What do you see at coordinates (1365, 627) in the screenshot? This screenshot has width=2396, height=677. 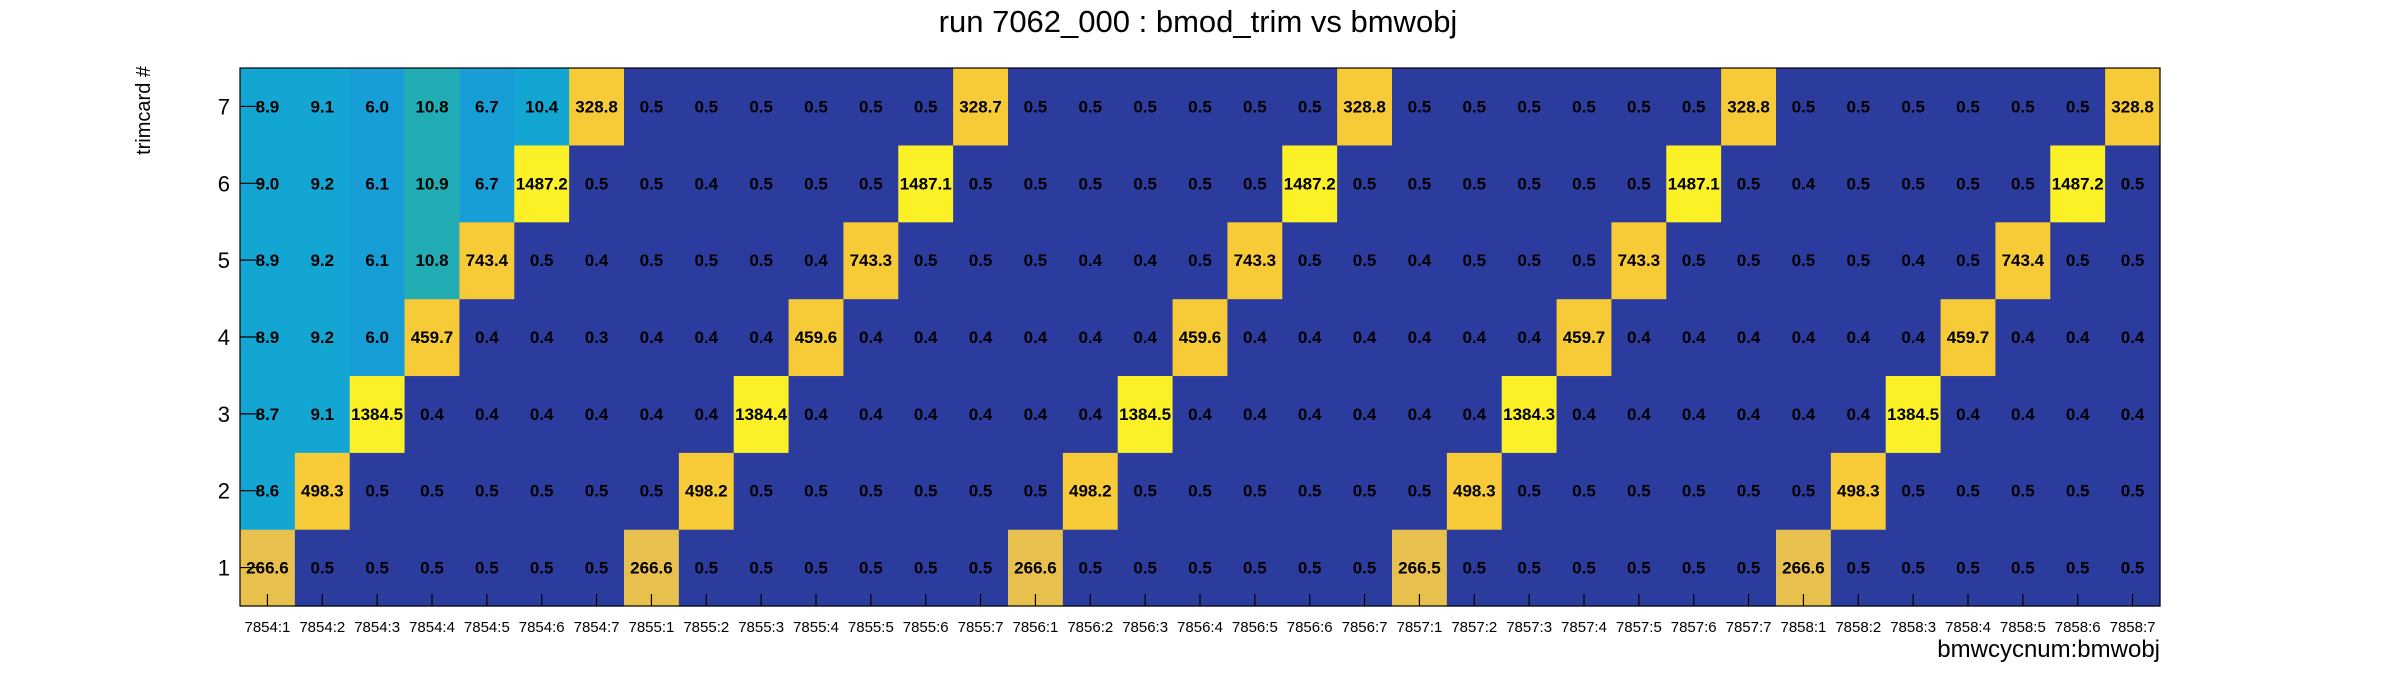 I see `x-tick-label: 7856:7` at bounding box center [1365, 627].